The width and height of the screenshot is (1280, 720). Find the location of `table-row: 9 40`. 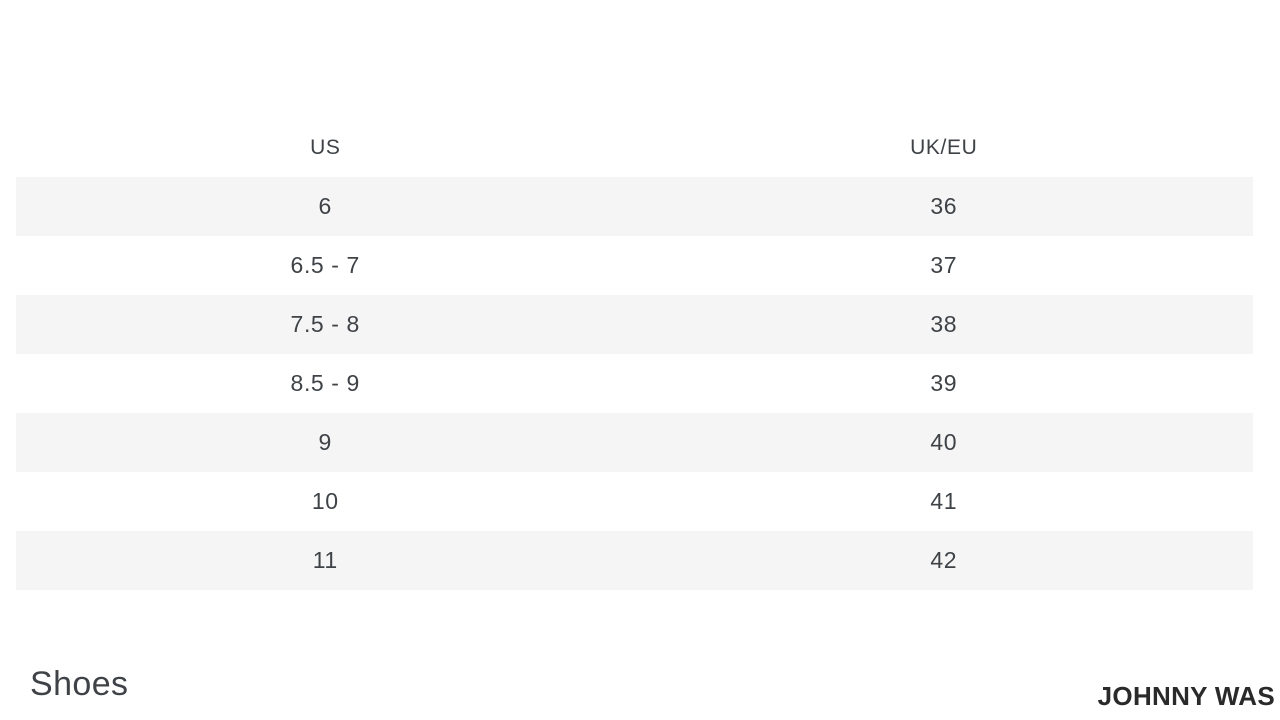

table-row: 9 40 is located at coordinates (634, 442).